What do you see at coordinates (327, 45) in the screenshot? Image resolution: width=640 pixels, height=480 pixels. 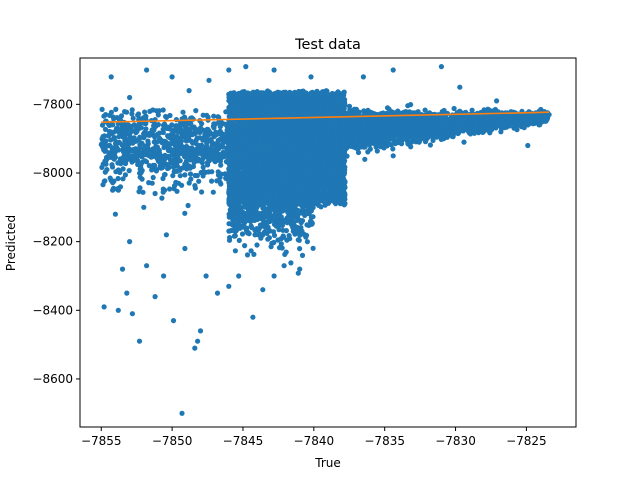 I see `chart-title: Test data` at bounding box center [327, 45].